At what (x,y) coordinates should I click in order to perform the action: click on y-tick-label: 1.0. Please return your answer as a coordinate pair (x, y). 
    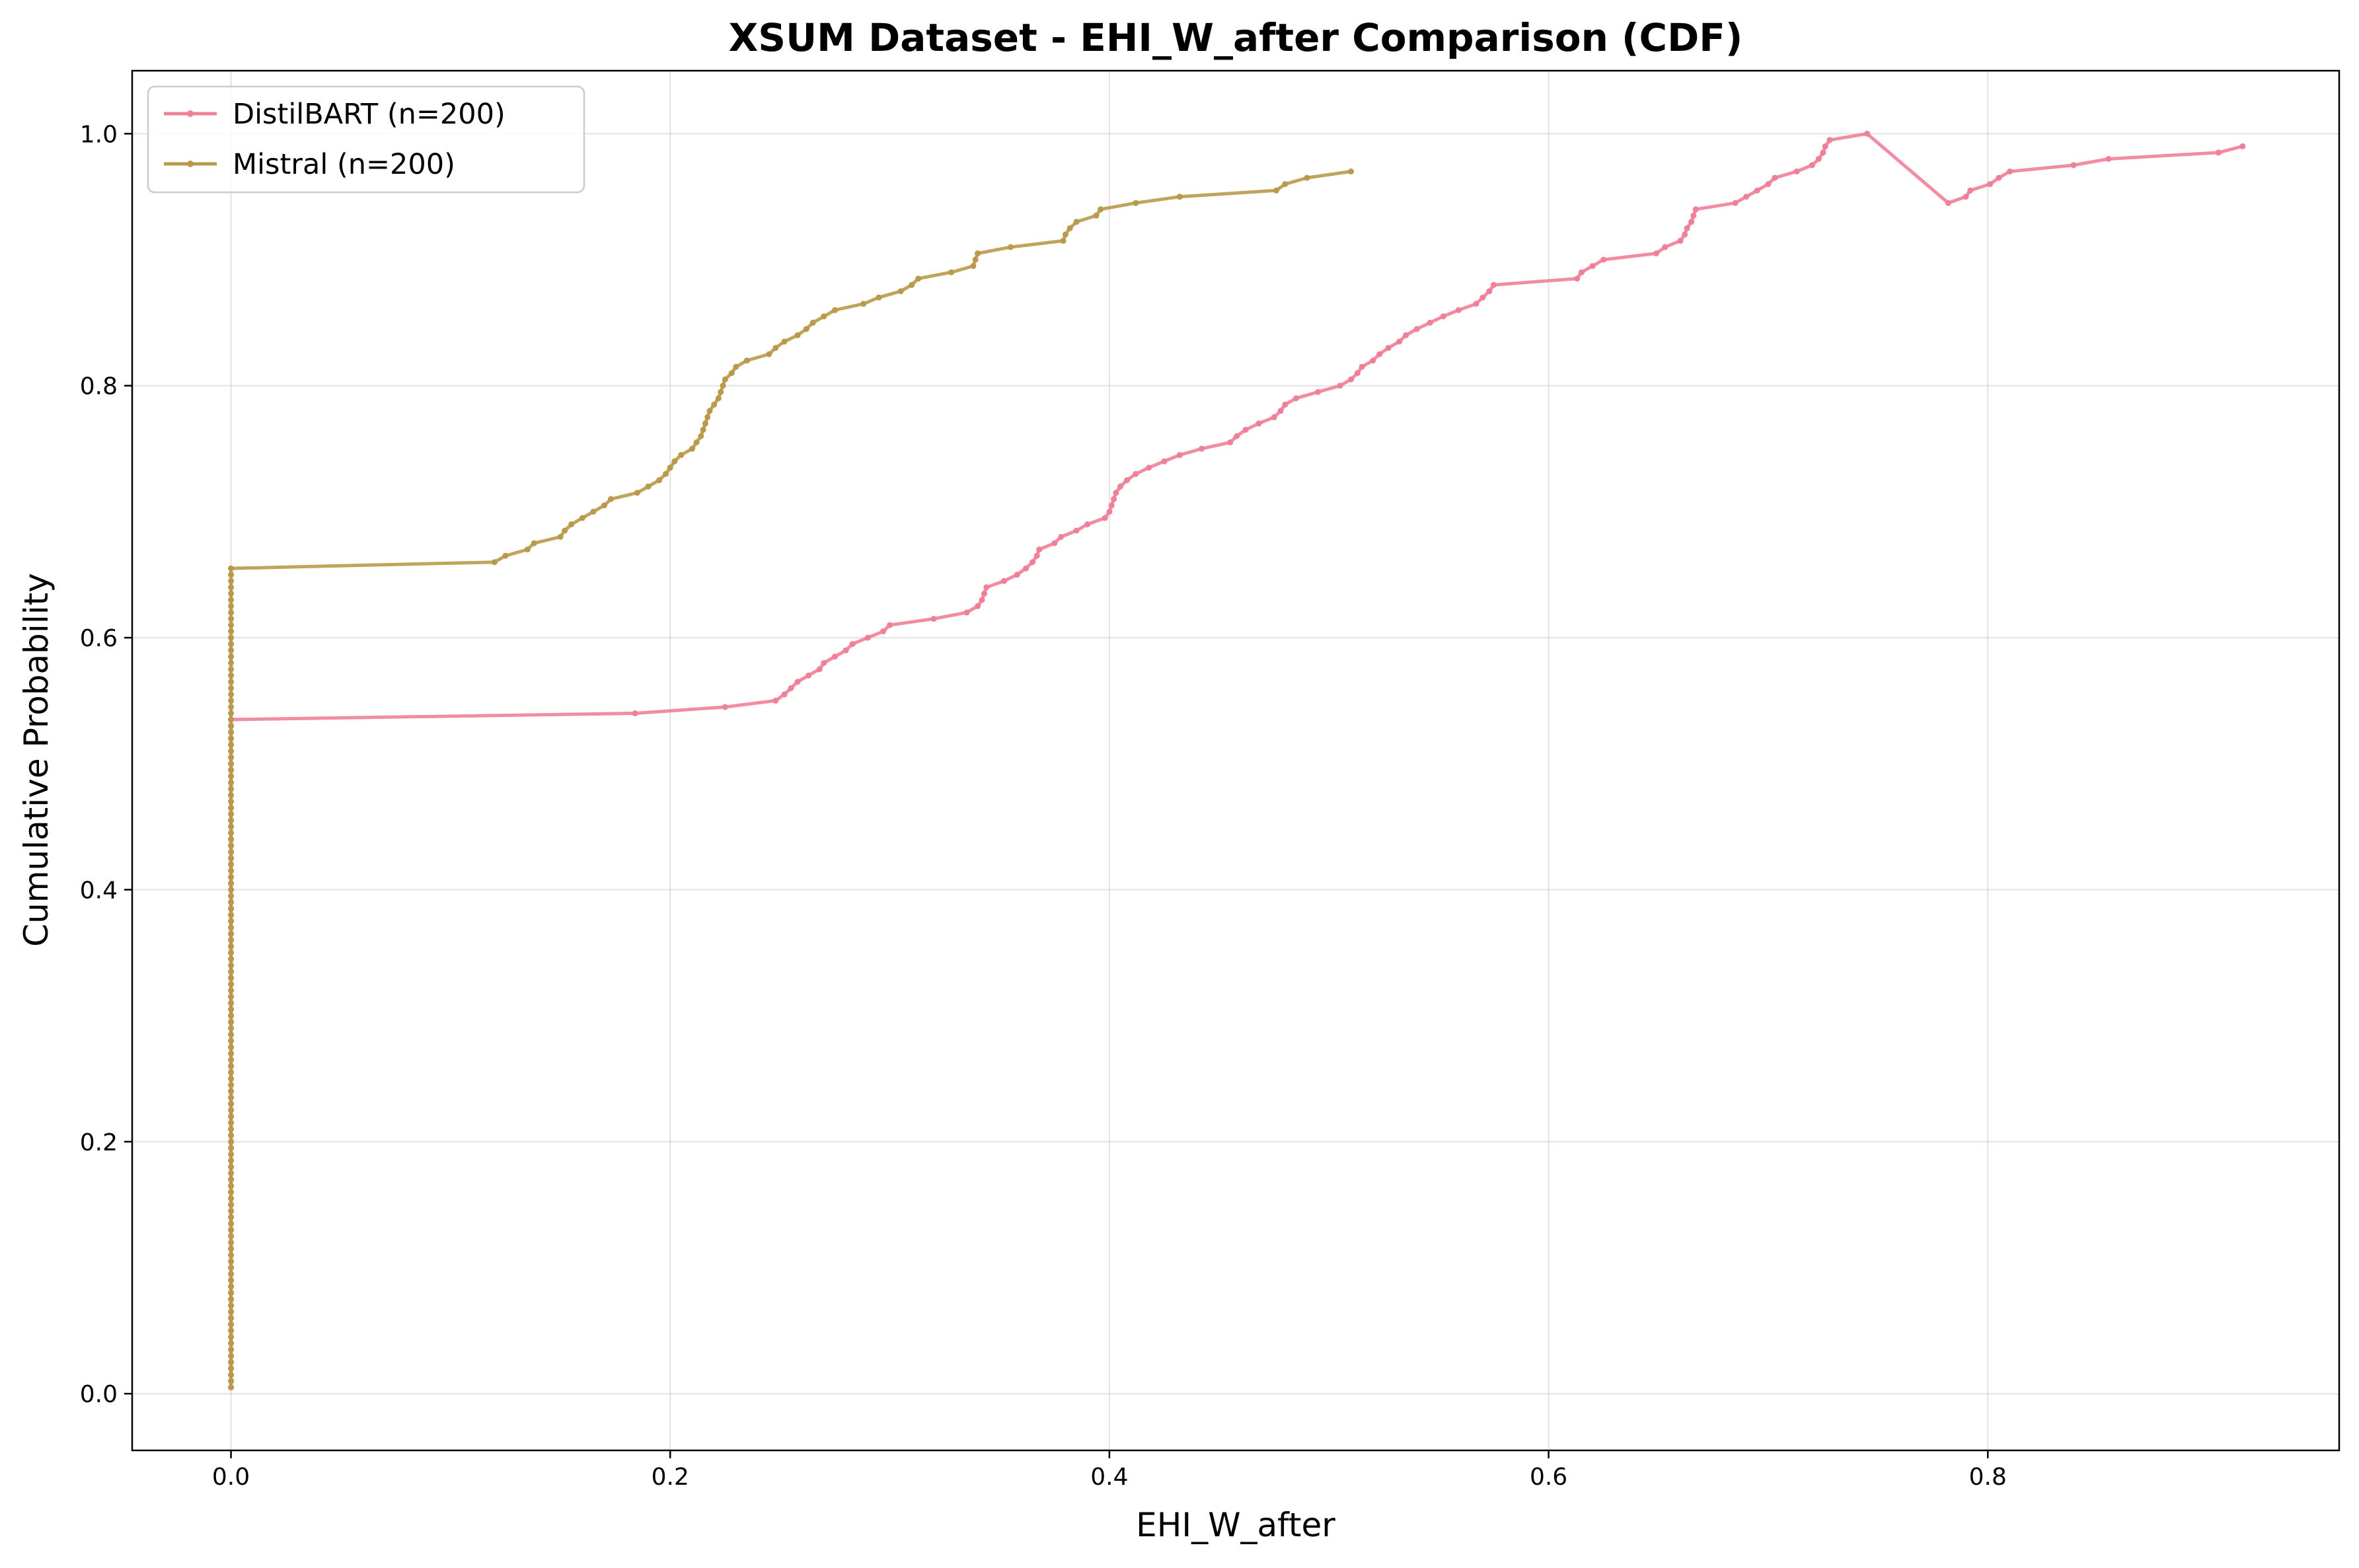
    Looking at the image, I should click on (99, 134).